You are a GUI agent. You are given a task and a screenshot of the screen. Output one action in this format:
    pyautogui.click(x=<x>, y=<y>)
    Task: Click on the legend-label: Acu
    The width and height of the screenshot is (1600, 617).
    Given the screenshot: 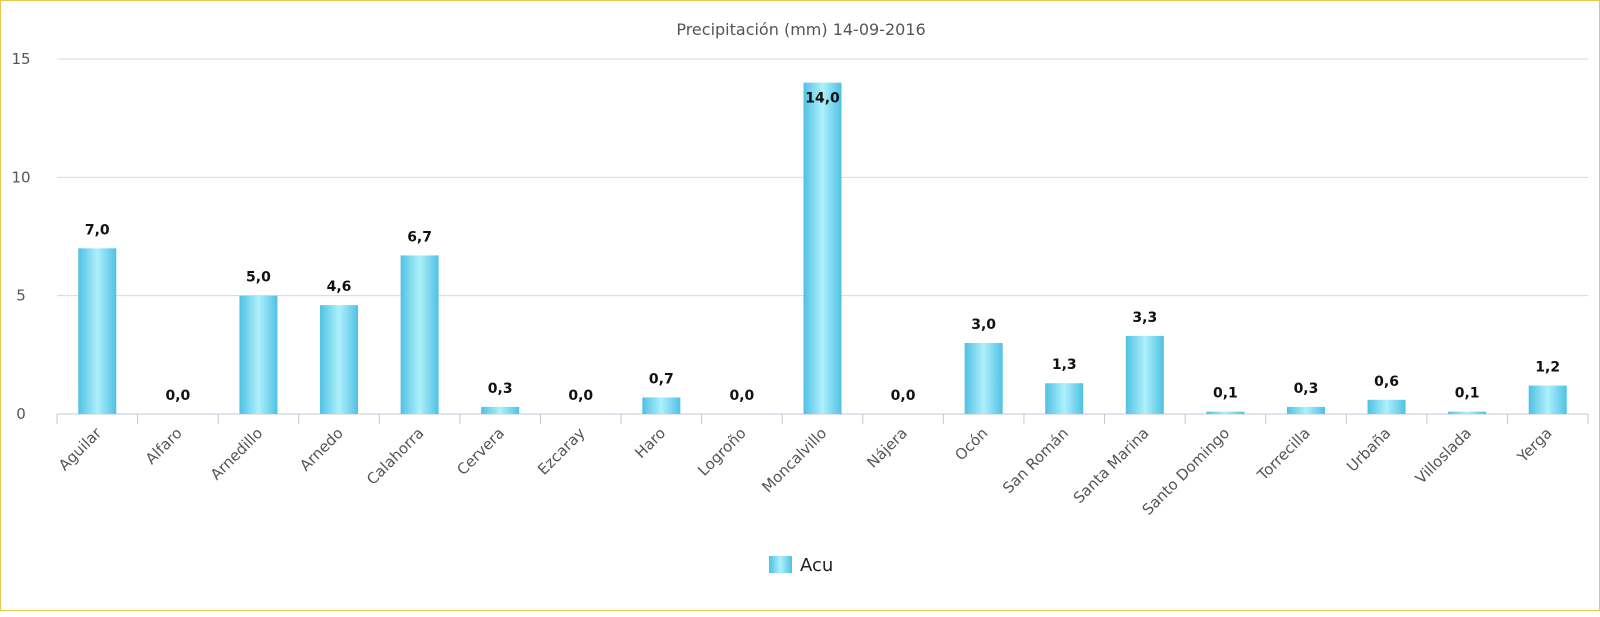 What is the action you would take?
    pyautogui.click(x=816, y=565)
    